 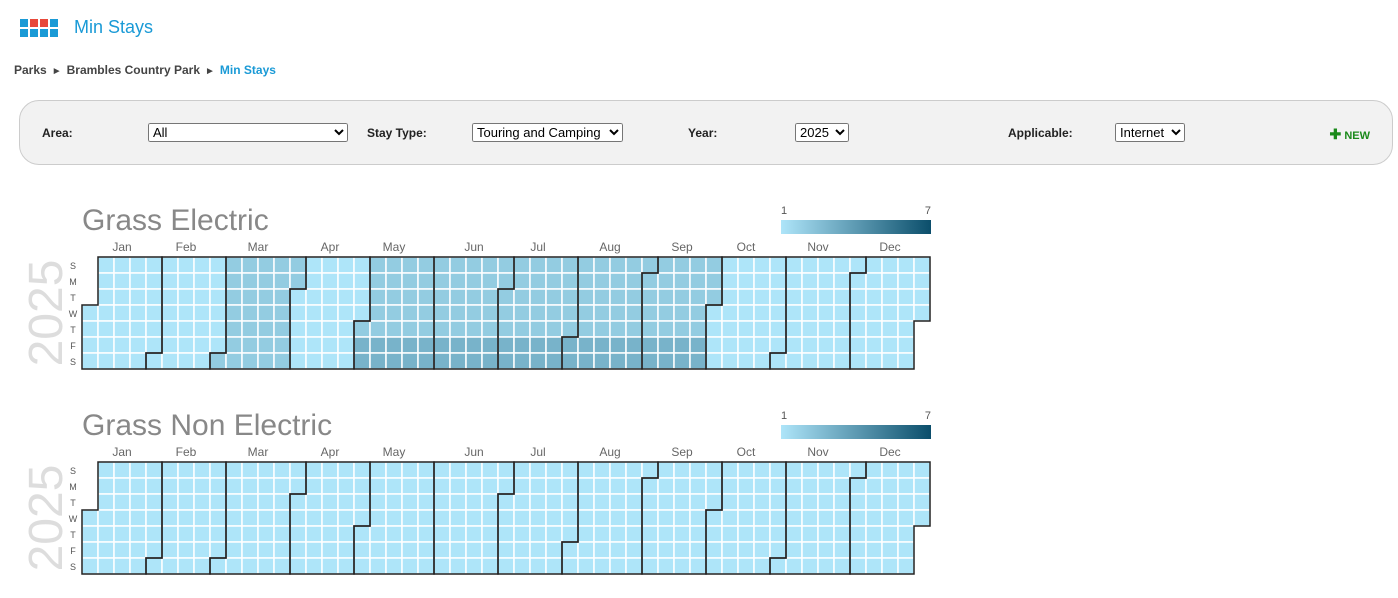 I want to click on weekday-label: T, so click(x=73, y=330).